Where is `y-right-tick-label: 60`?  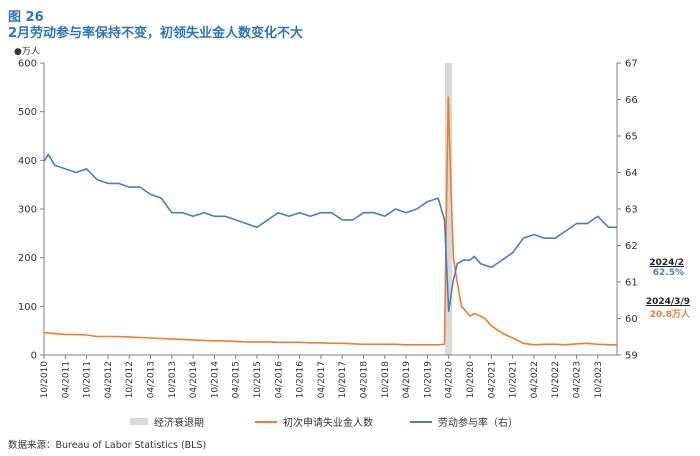
y-right-tick-label: 60 is located at coordinates (631, 319).